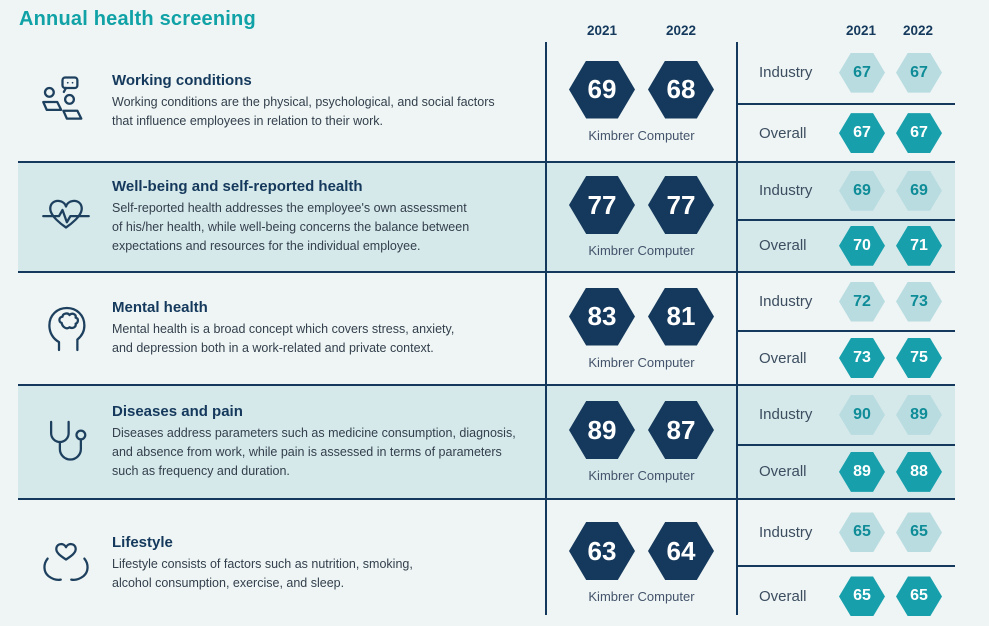 The height and width of the screenshot is (626, 989). Describe the element at coordinates (602, 316) in the screenshot. I see `company-score-2021-hexagon: 83` at that location.